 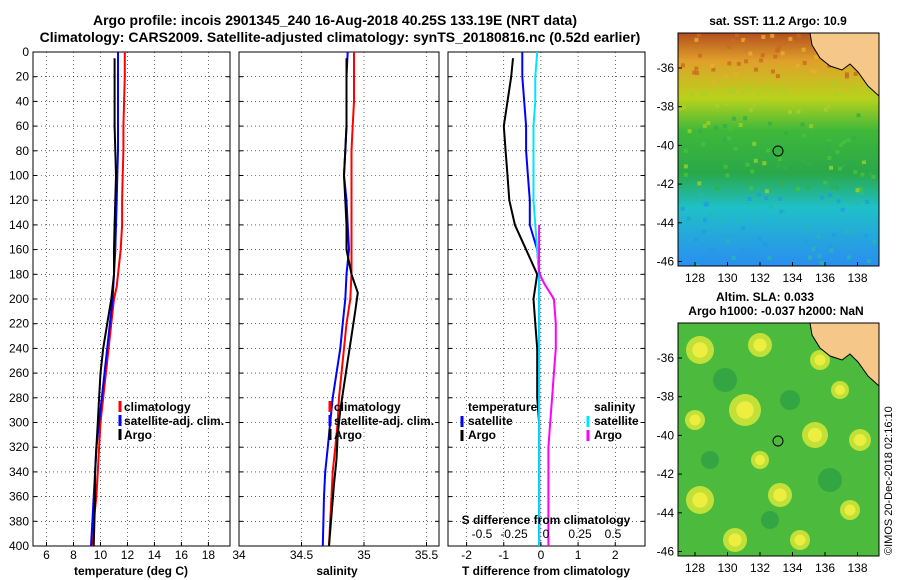 I want to click on x-tick-label: 6, so click(x=46, y=555).